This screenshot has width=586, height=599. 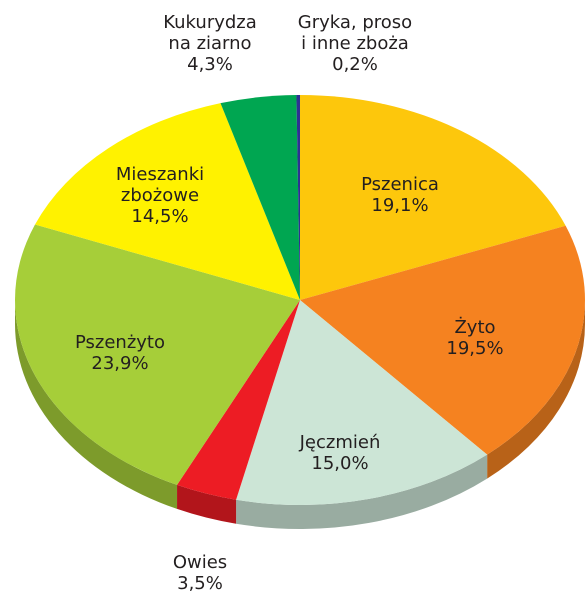 What do you see at coordinates (159, 216) in the screenshot?
I see `slice-value-label: 14,5%` at bounding box center [159, 216].